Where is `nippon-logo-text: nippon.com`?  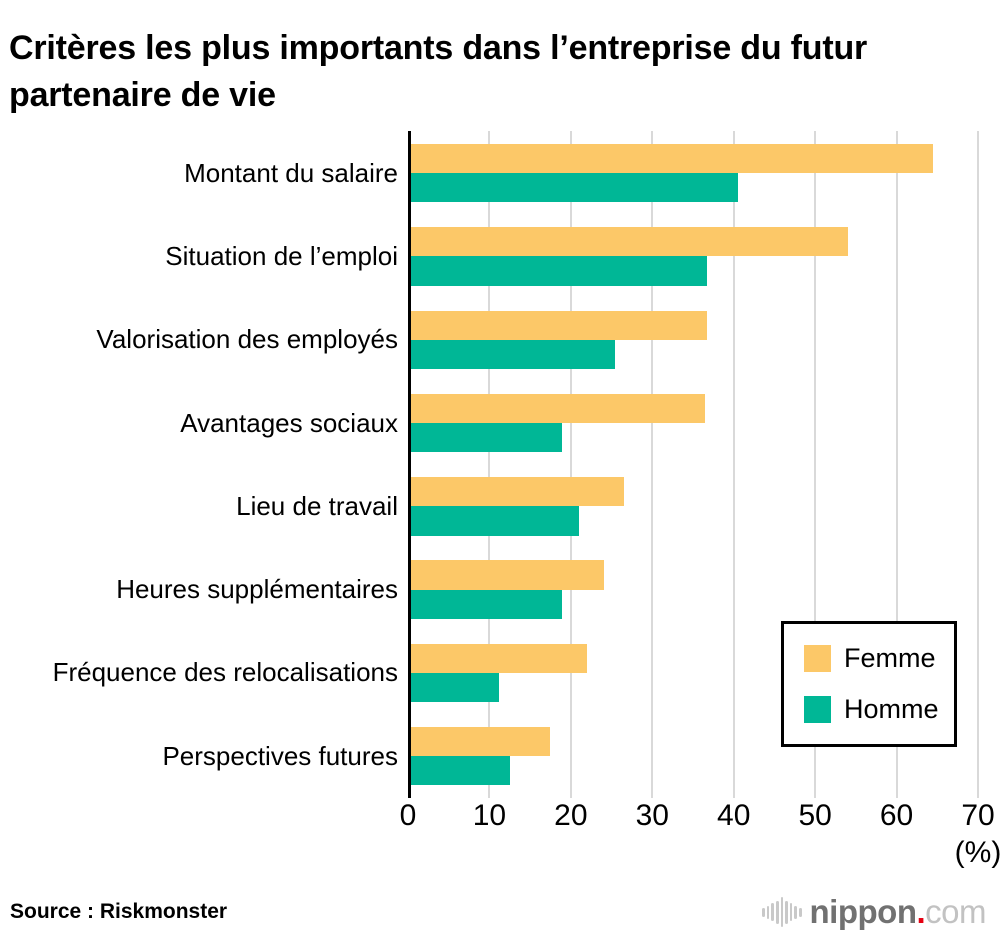
nippon-logo-text: nippon.com is located at coordinates (898, 911).